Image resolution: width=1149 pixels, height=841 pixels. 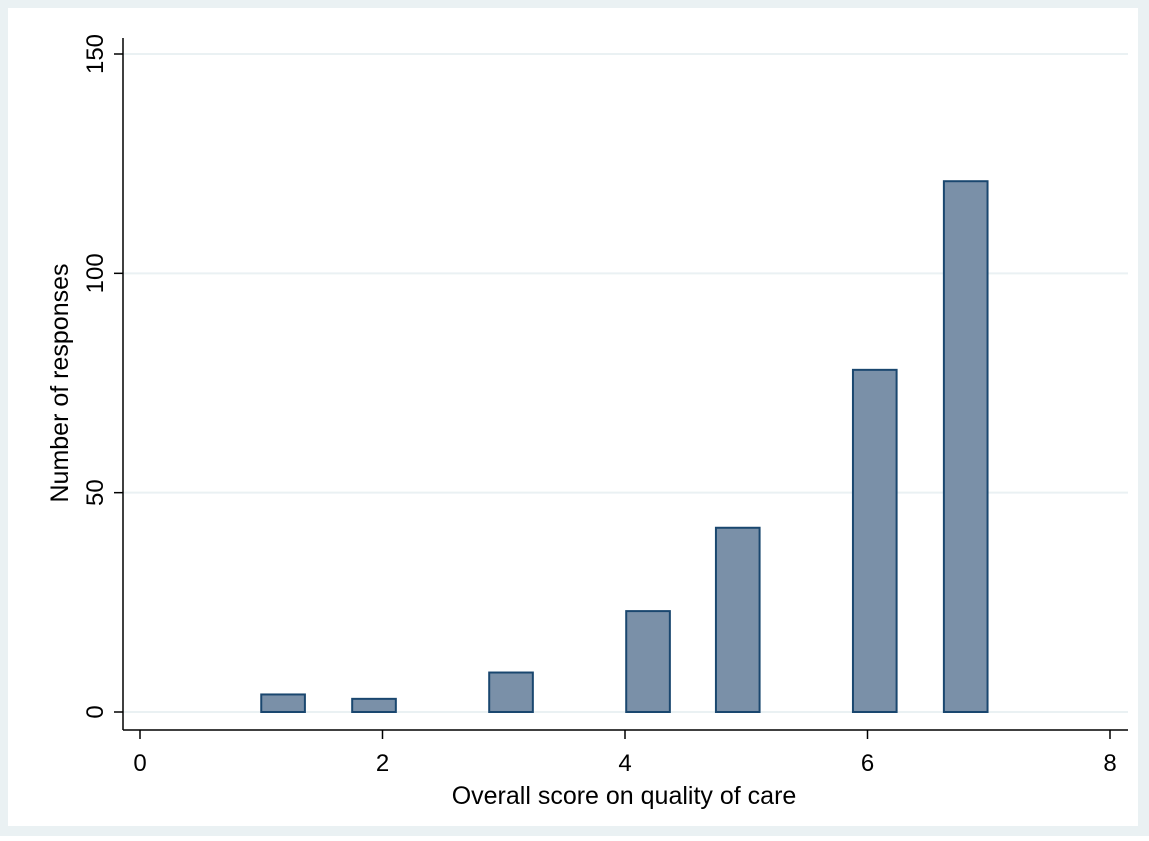 I want to click on y-tick-label-0: 0, so click(x=95, y=711).